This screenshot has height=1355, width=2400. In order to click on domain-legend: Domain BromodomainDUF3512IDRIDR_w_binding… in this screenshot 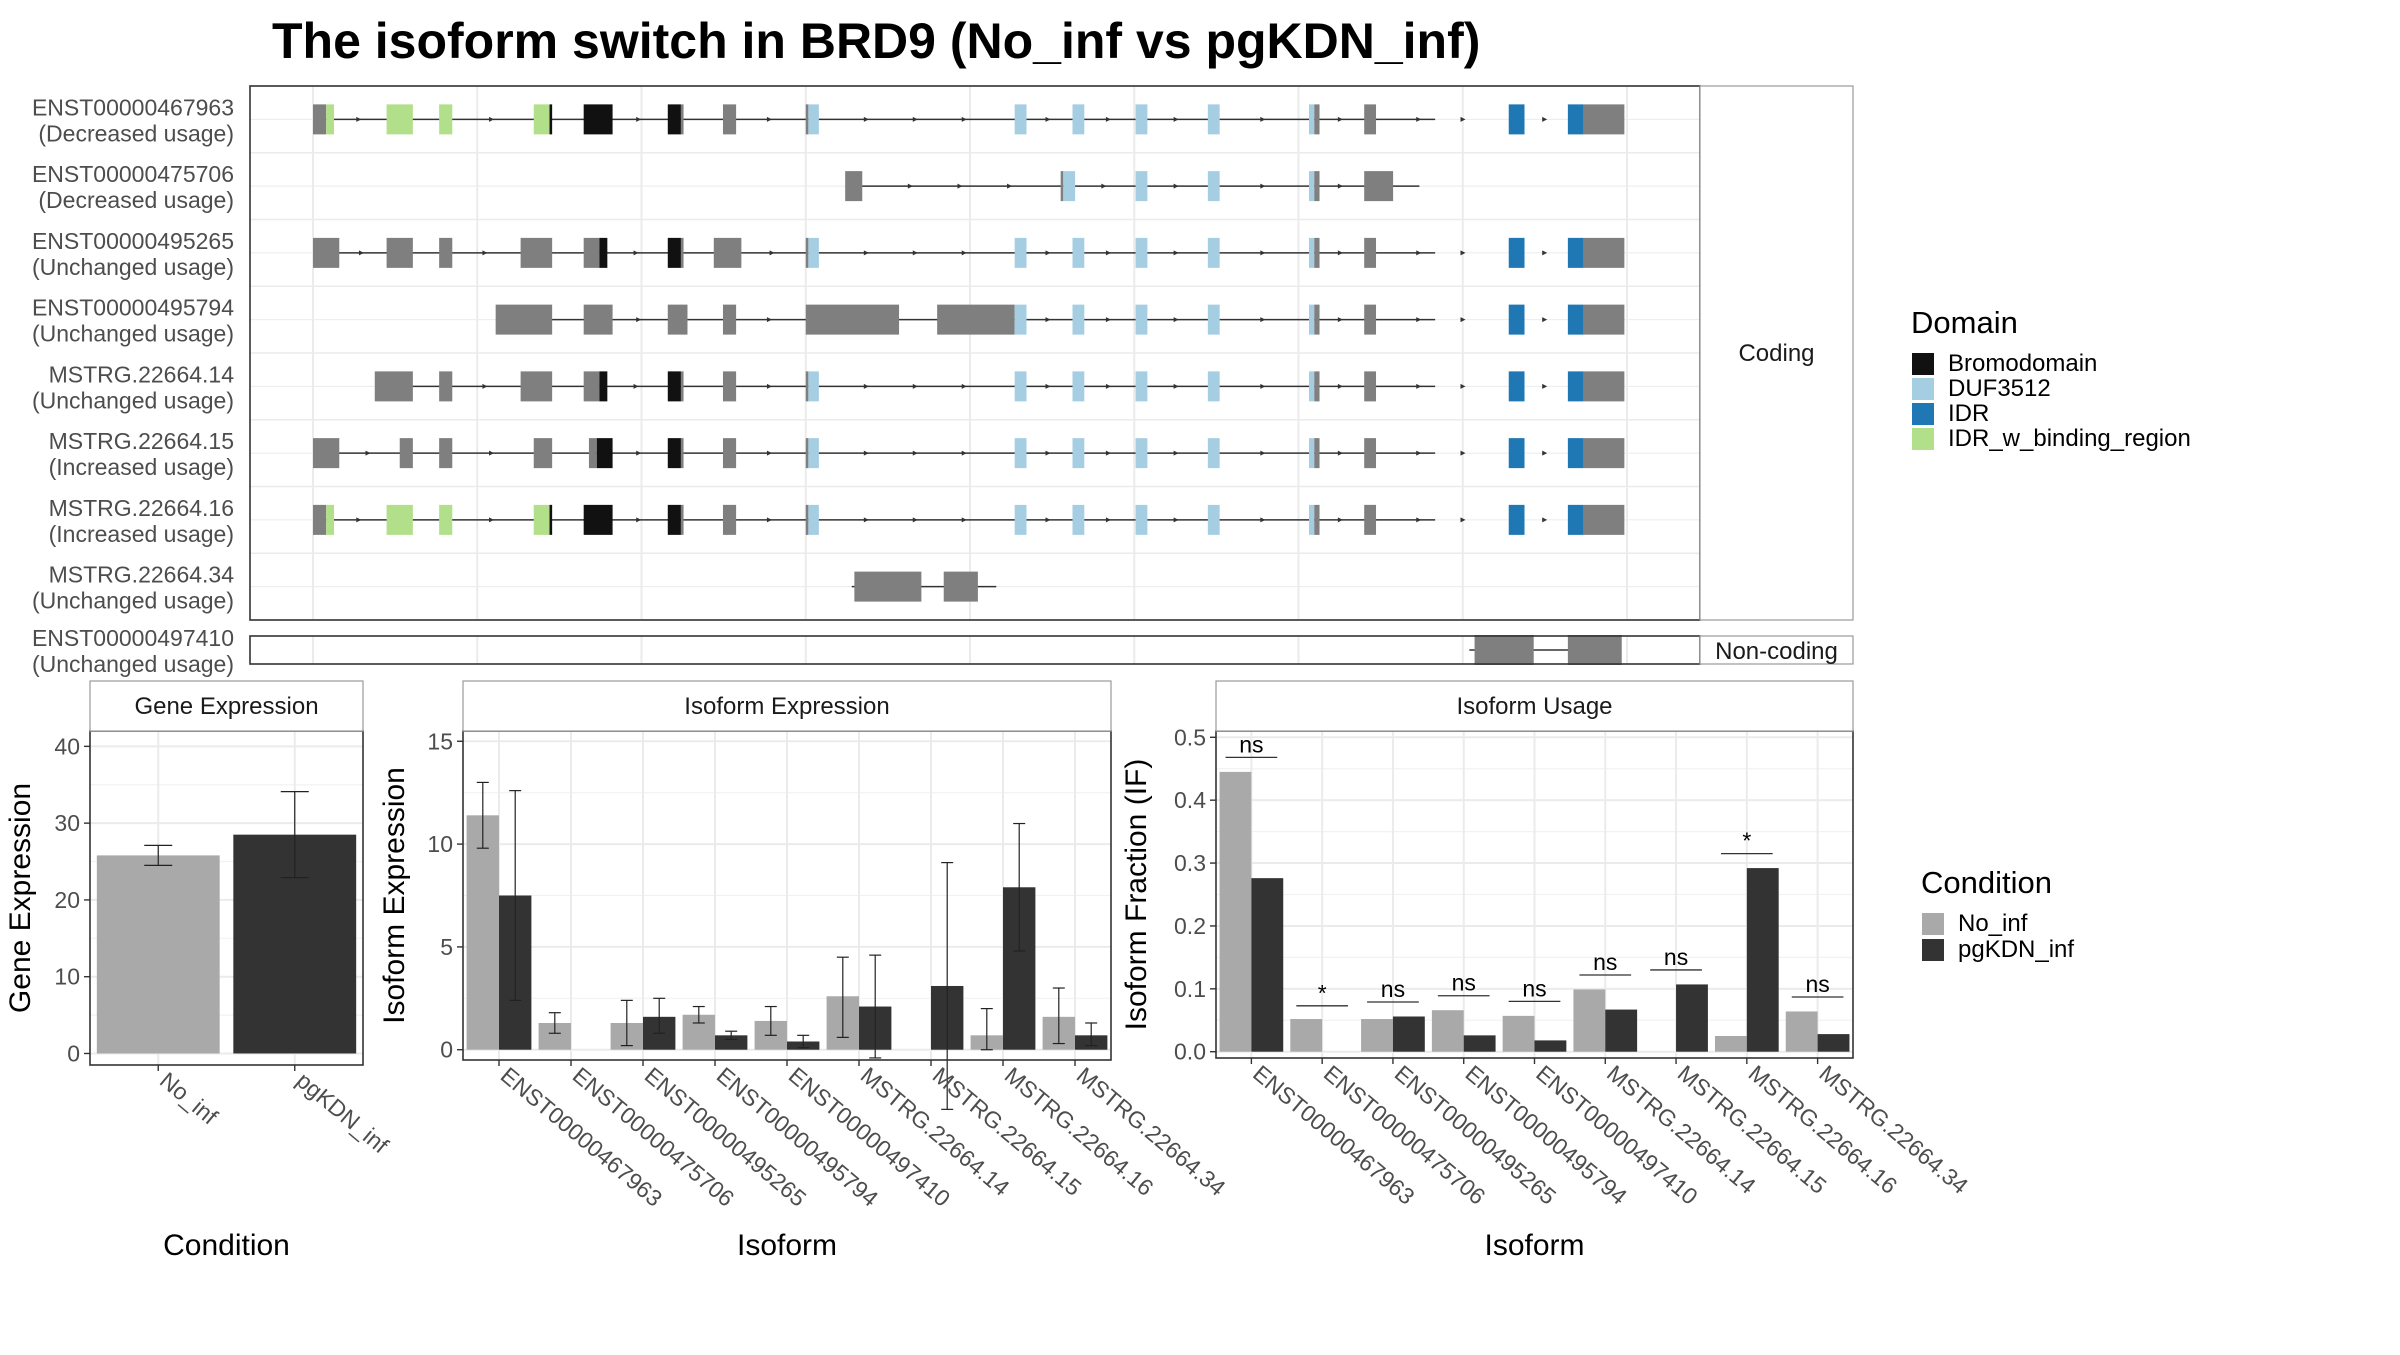, I will do `click(2051, 378)`.